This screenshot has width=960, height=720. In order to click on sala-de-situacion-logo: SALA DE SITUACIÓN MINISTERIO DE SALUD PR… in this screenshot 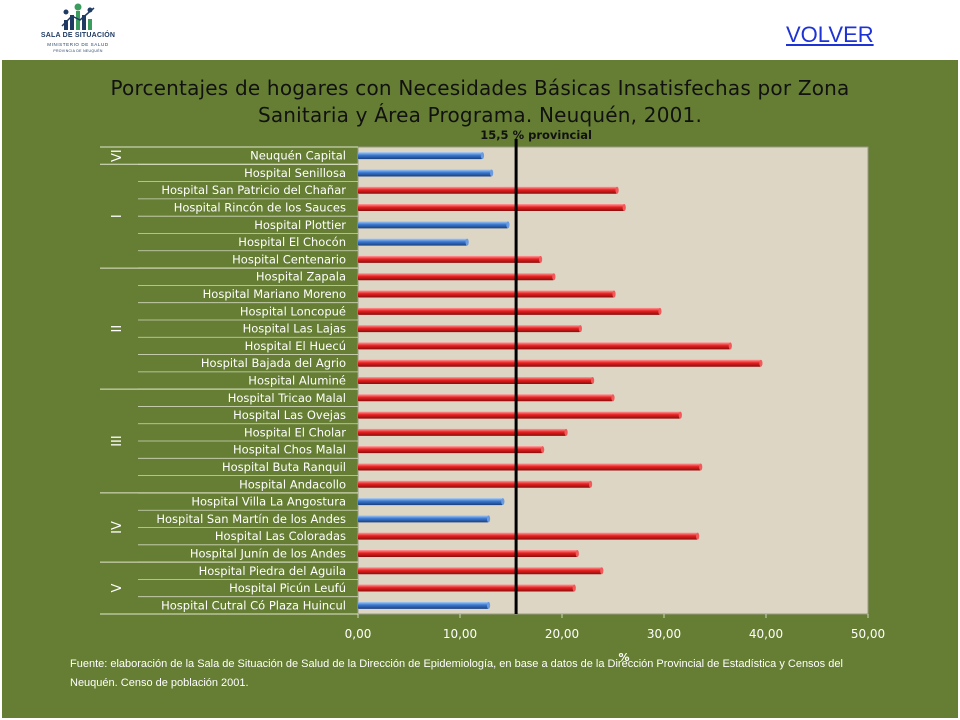, I will do `click(78, 30)`.